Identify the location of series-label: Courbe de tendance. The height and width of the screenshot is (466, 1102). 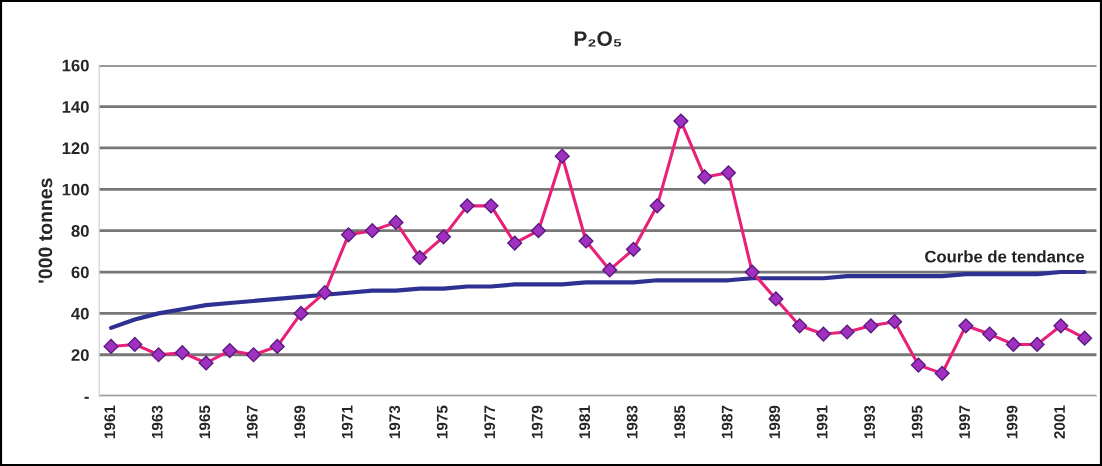
(1005, 256).